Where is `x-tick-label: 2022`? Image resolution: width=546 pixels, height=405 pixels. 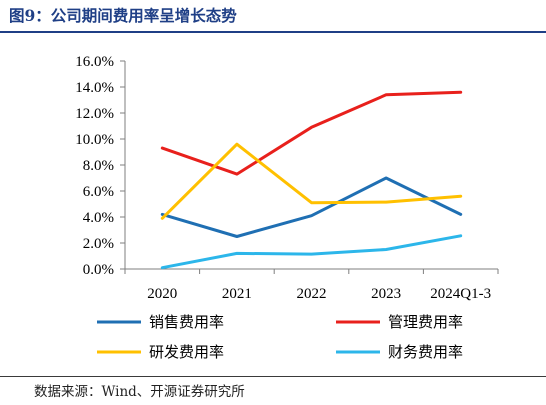
x-tick-label: 2022 is located at coordinates (312, 294).